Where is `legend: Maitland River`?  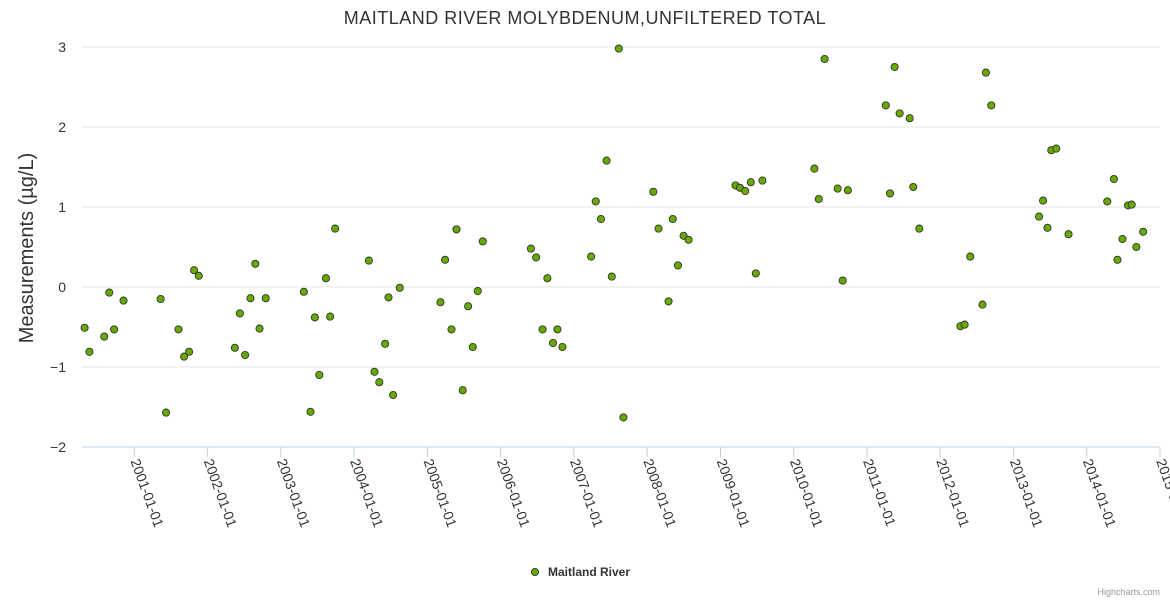
legend: Maitland River is located at coordinates (580, 572).